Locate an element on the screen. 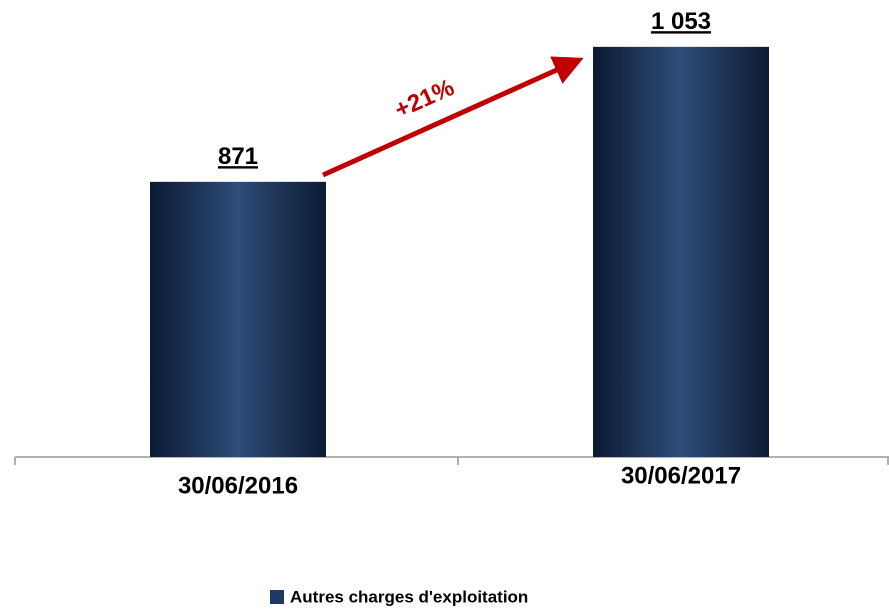  value-label: 871 is located at coordinates (238, 156).